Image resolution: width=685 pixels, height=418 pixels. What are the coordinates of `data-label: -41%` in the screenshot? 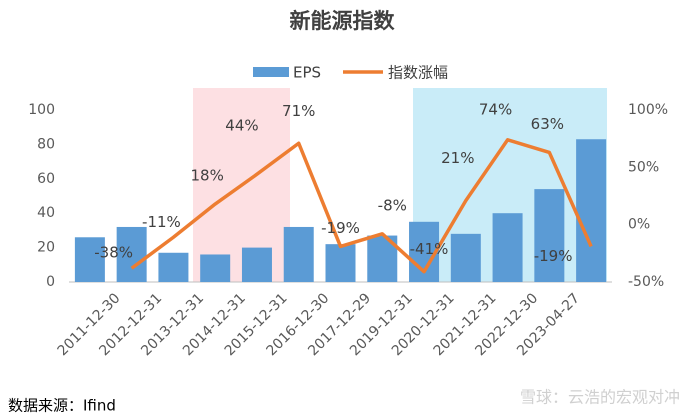 It's located at (429, 249).